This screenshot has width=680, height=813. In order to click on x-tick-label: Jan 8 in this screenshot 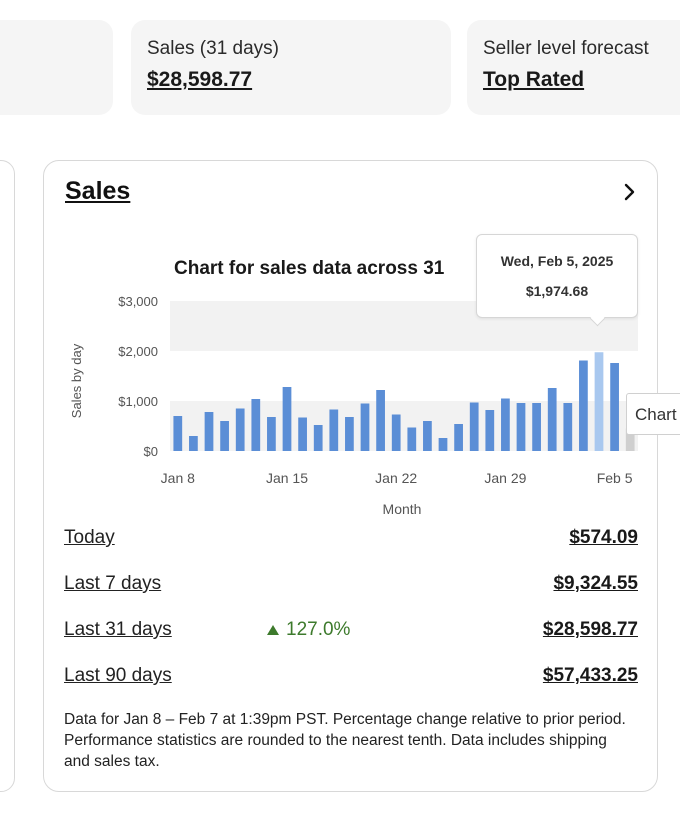, I will do `click(178, 478)`.